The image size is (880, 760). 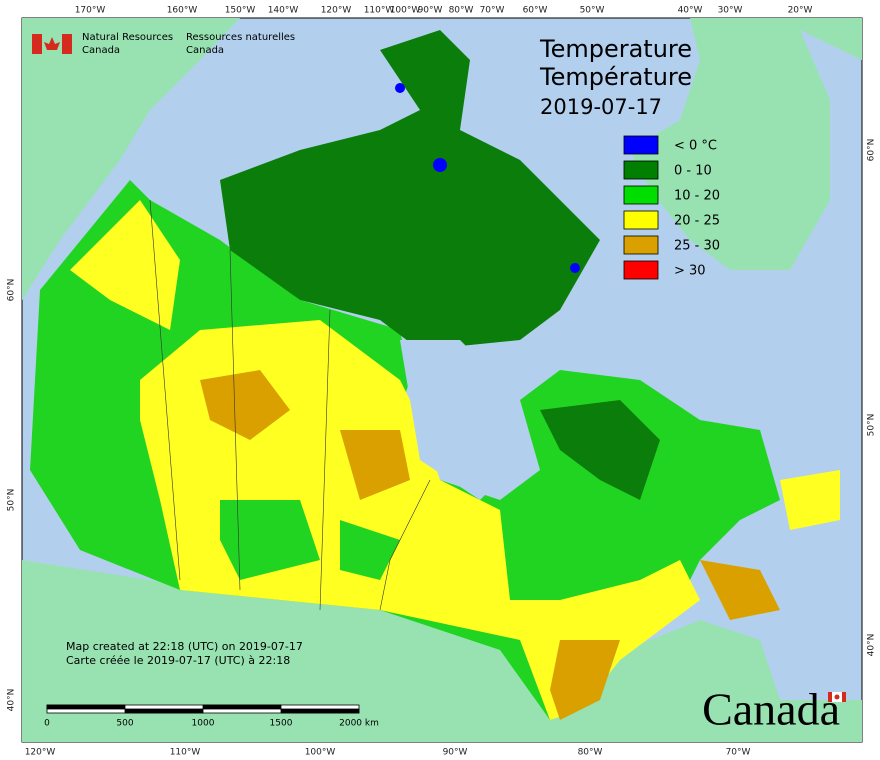 What do you see at coordinates (90, 11) in the screenshot?
I see `longitude-label: 170°W` at bounding box center [90, 11].